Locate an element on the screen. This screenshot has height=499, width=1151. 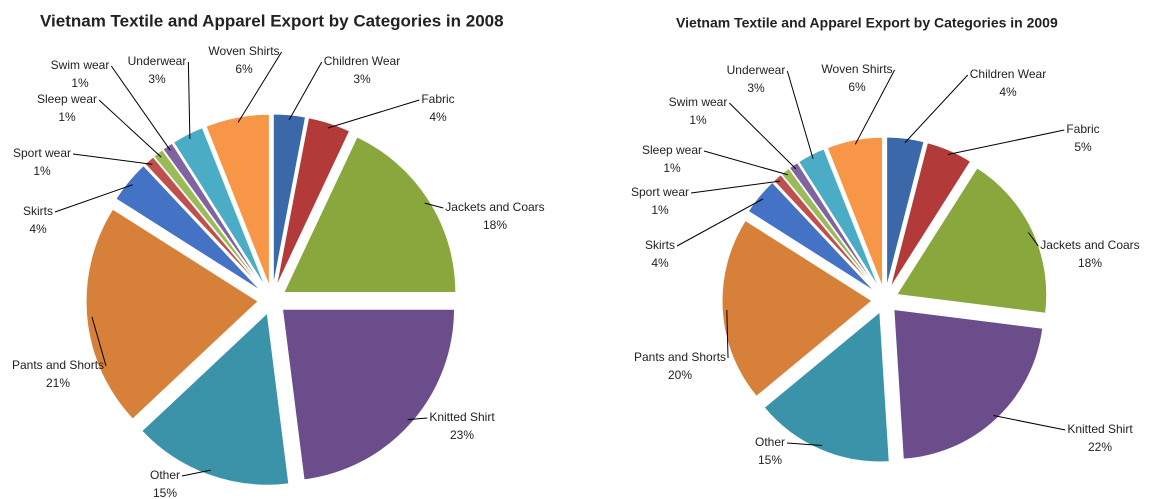
slice-value-label: 20% is located at coordinates (680, 375).